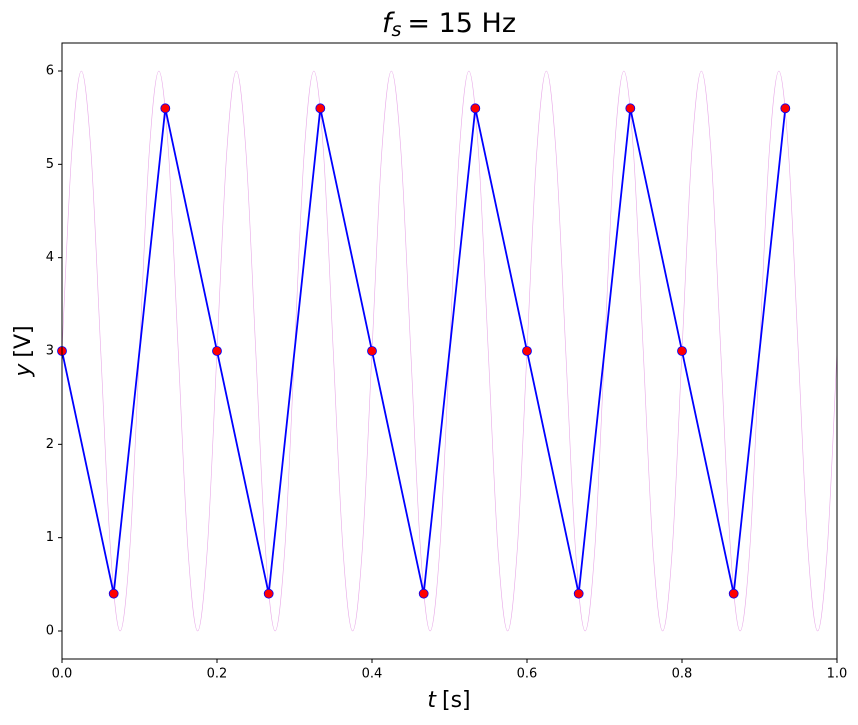  I want to click on x-tick-label: 0.2, so click(217, 674).